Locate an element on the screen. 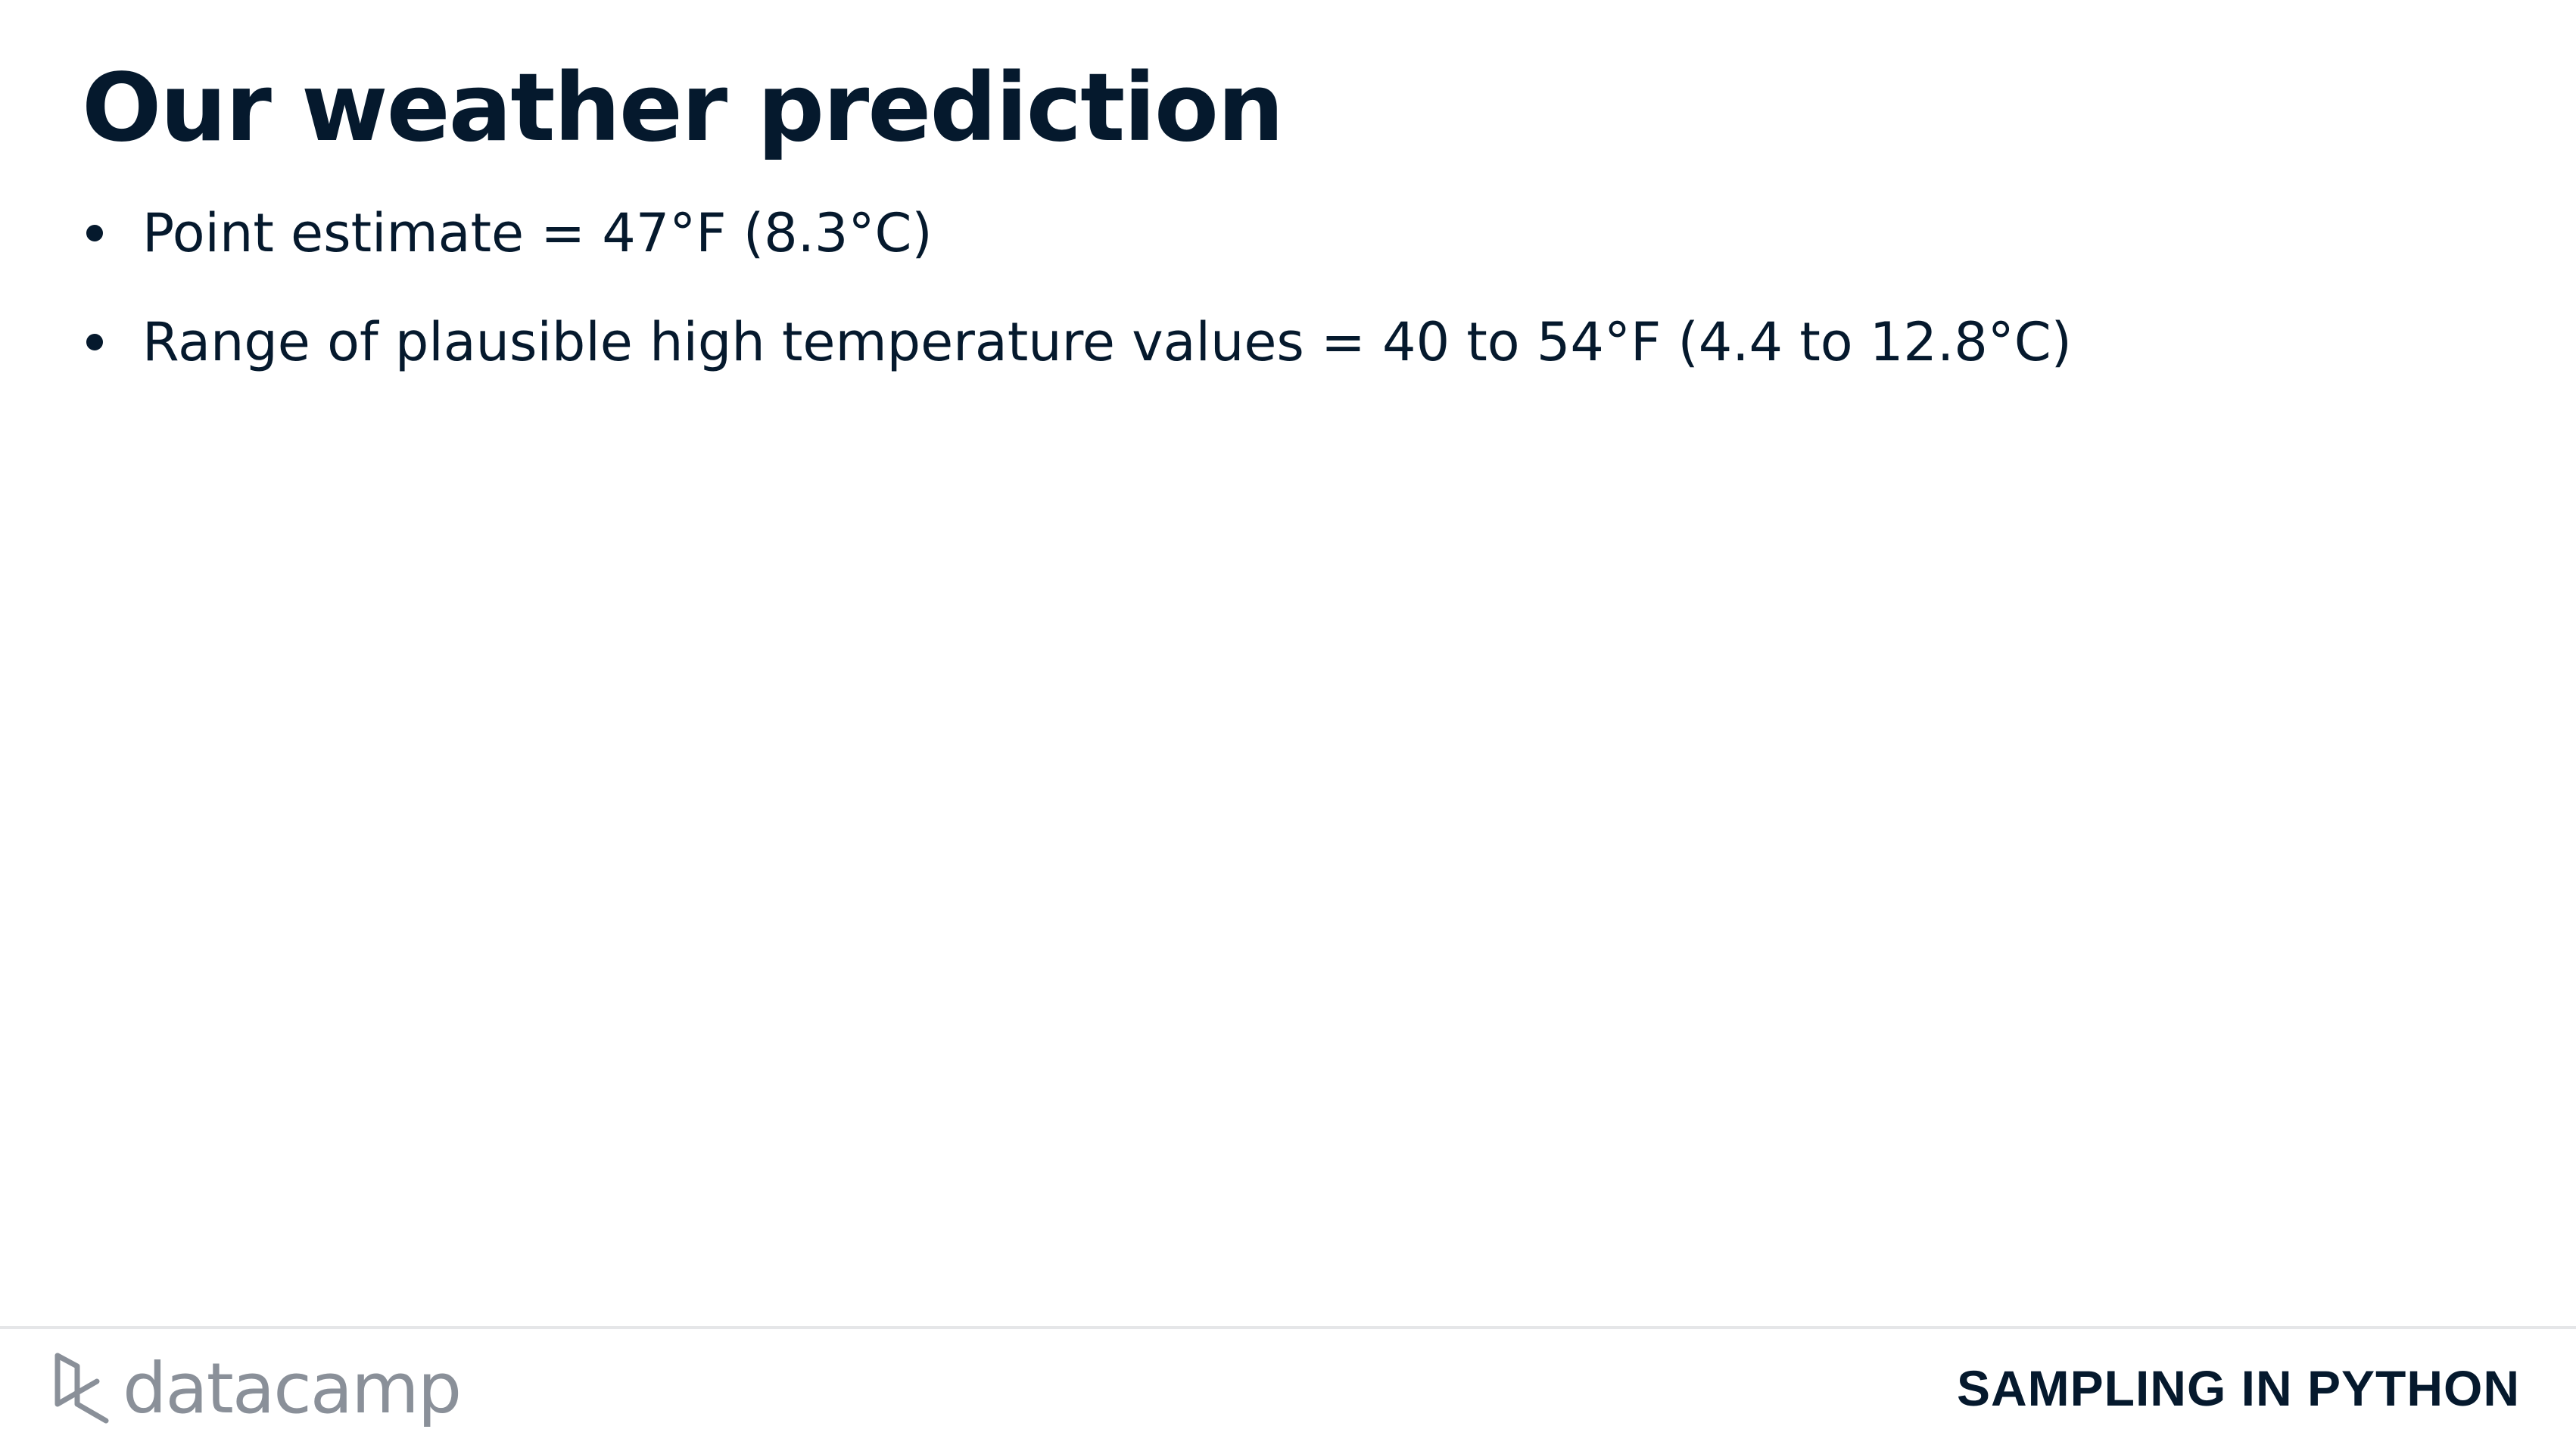 Image resolution: width=2576 pixels, height=1451 pixels. datacamp-logo-icon is located at coordinates (82, 1388).